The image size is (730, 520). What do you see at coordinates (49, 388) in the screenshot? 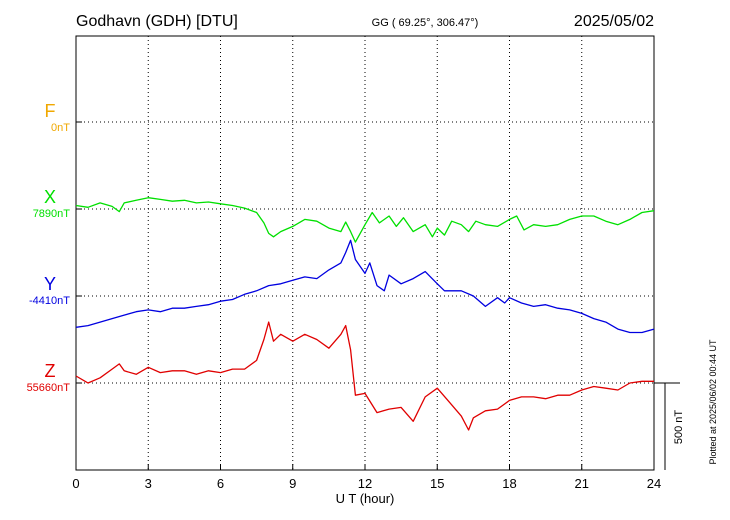
I see `series-baseline-Z: 55660nT` at bounding box center [49, 388].